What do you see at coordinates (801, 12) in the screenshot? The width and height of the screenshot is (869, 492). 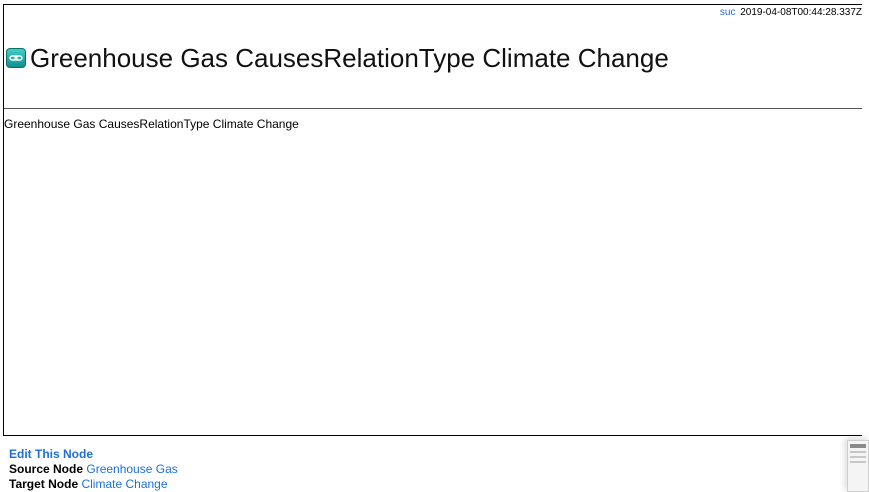 I see `timestamp: 2019-04-08T00:44:28.337Z` at bounding box center [801, 12].